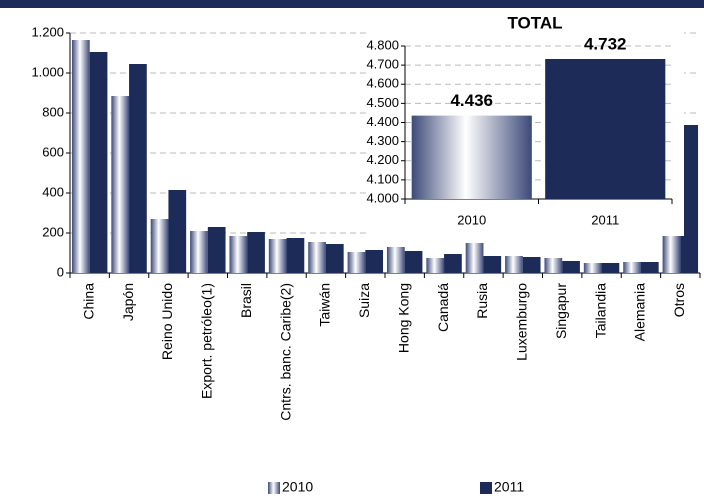 The height and width of the screenshot is (496, 704). I want to click on value-label: 4.436, so click(471, 100).